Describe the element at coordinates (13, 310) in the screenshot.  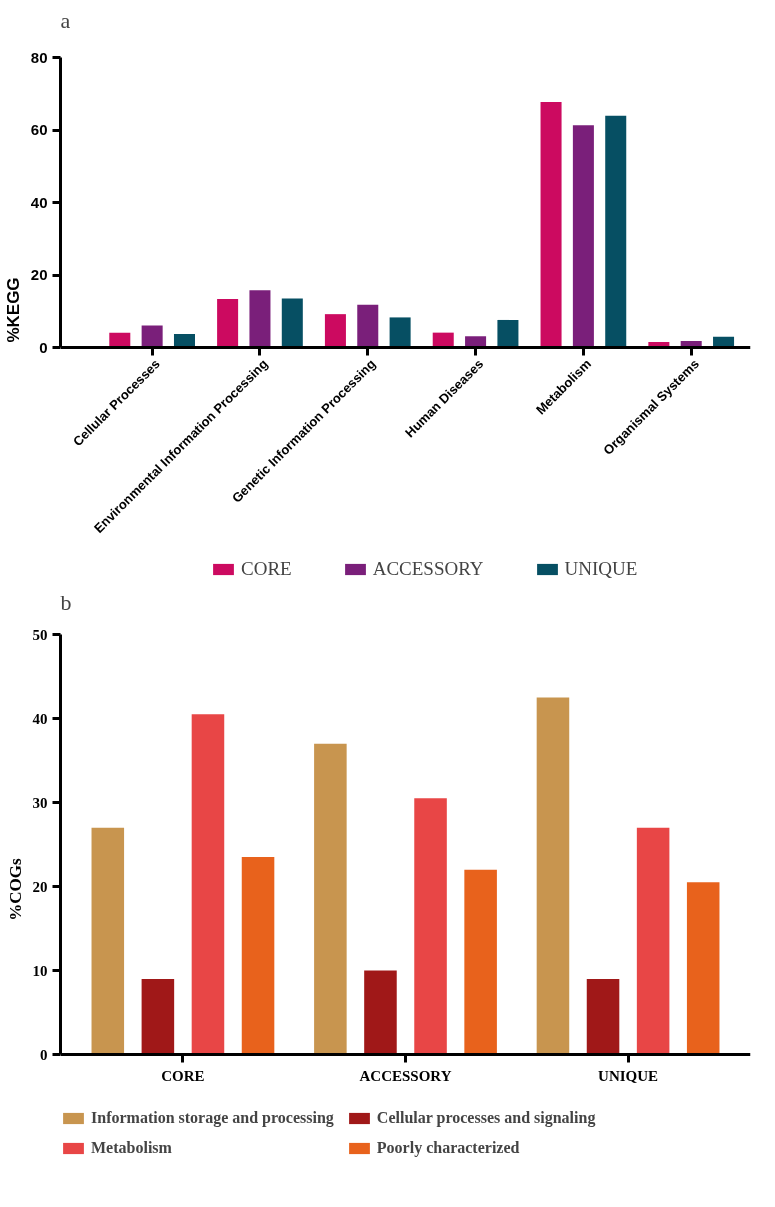
I see `y-axis-title: %KEGG` at that location.